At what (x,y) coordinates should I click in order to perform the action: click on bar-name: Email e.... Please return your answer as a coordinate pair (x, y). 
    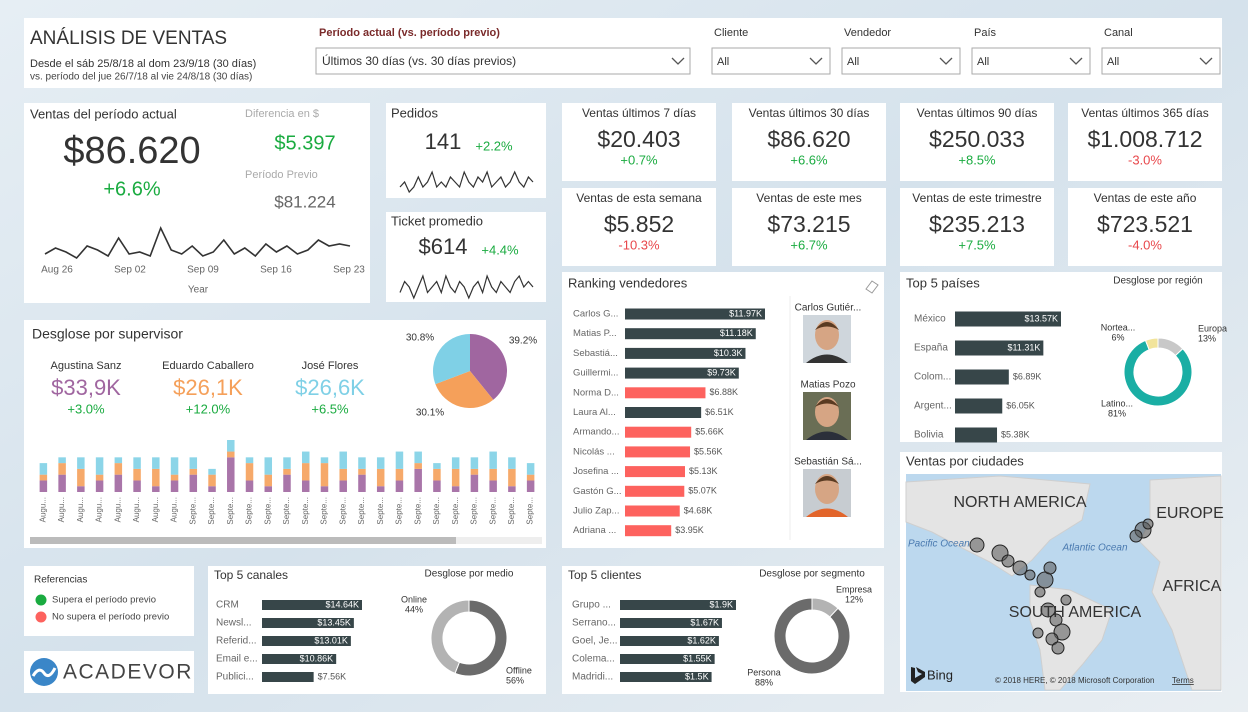
    Looking at the image, I should click on (237, 659).